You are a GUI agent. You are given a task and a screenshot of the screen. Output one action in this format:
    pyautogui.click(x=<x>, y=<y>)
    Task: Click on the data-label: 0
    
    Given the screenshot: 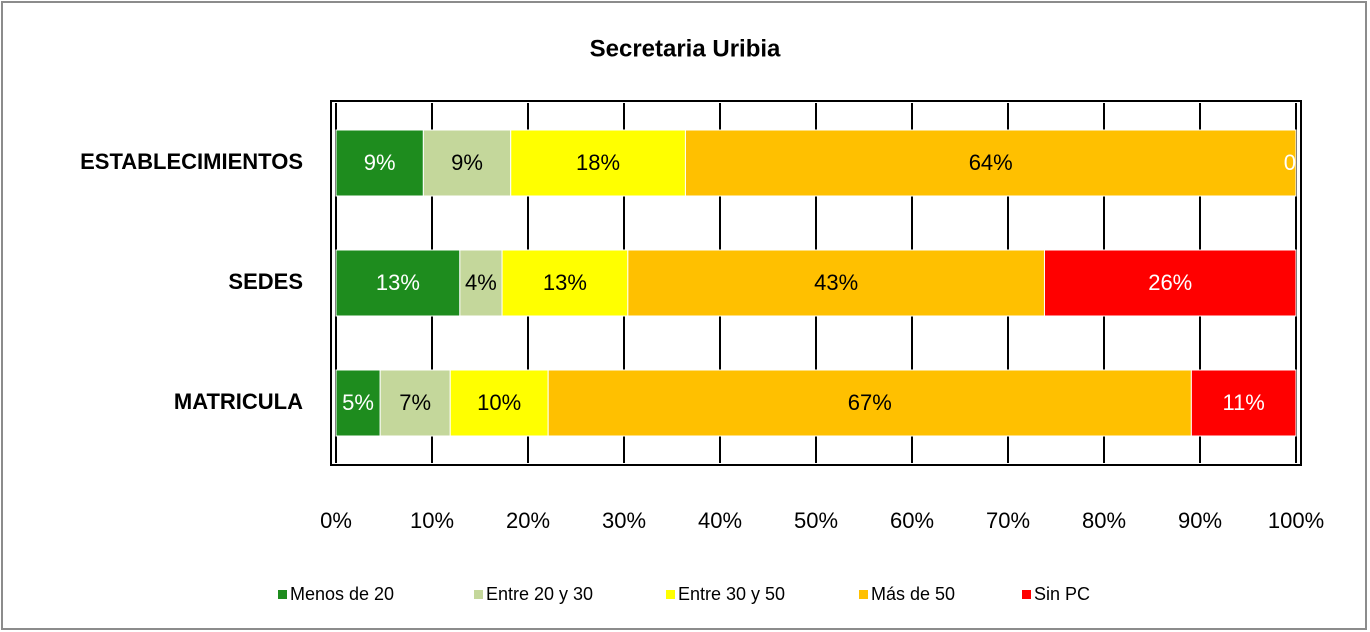 What is the action you would take?
    pyautogui.click(x=1290, y=162)
    